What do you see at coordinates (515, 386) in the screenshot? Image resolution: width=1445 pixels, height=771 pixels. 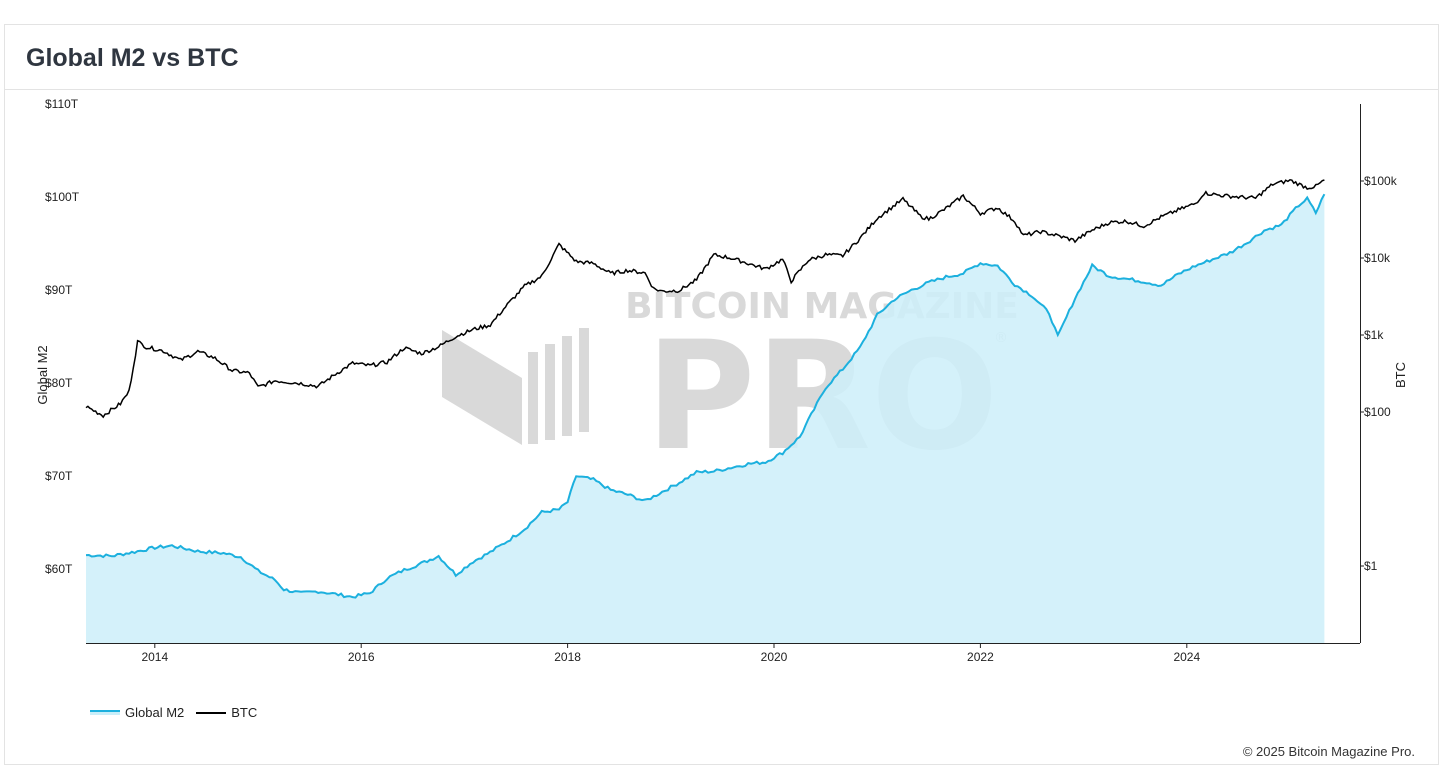 I see `watermark-logo-icon` at bounding box center [515, 386].